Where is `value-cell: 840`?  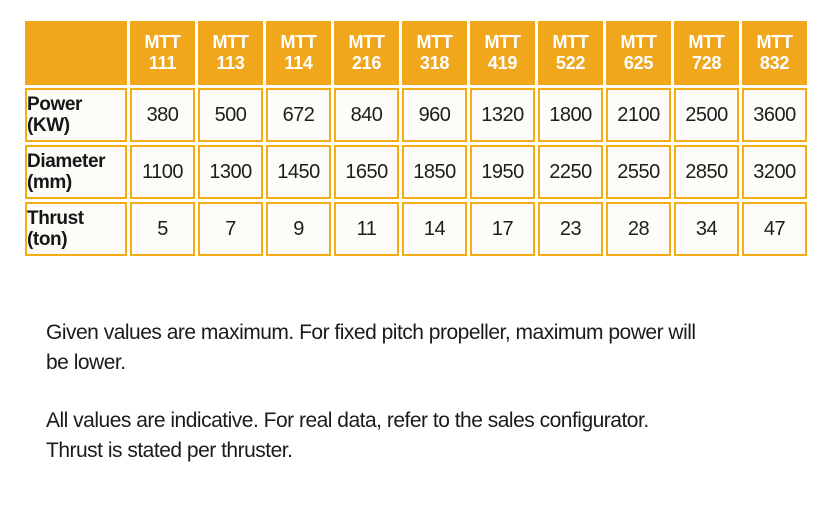 value-cell: 840 is located at coordinates (366, 115).